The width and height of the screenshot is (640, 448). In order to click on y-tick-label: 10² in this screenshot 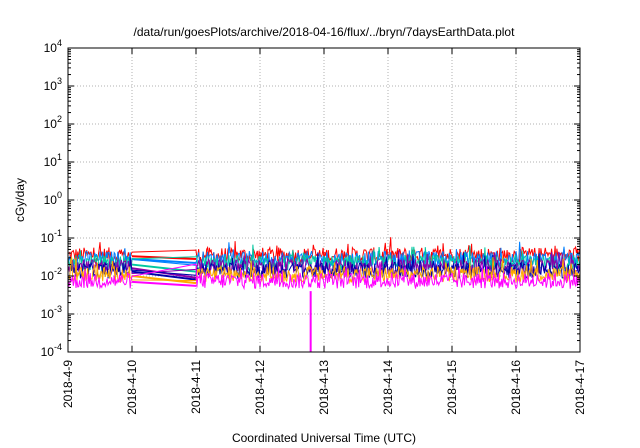, I will do `click(53, 122)`.